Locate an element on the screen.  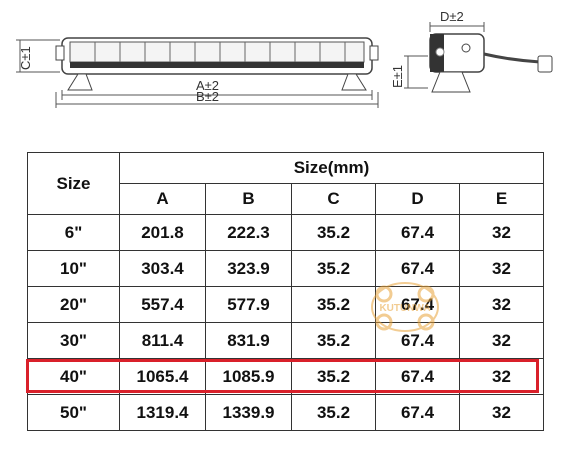
table-row-highlighted: 40" 1065.4 1085.9 35.2 67.4 32 is located at coordinates (286, 376).